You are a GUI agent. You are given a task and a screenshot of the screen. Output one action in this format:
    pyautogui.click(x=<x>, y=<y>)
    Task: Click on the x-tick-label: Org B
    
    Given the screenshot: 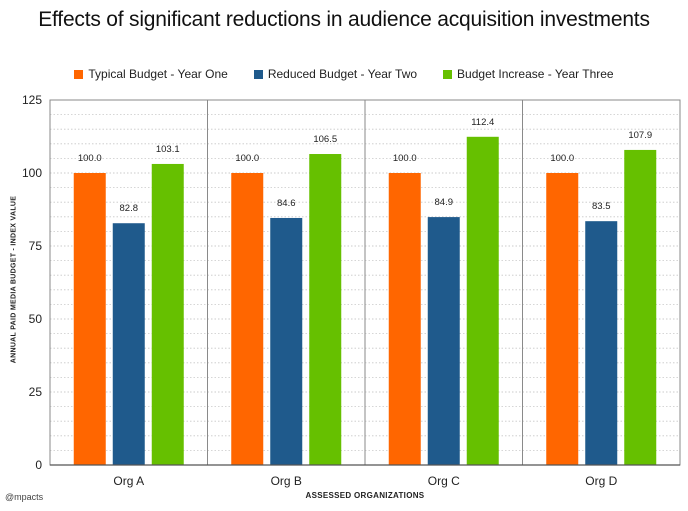 What is the action you would take?
    pyautogui.click(x=286, y=481)
    